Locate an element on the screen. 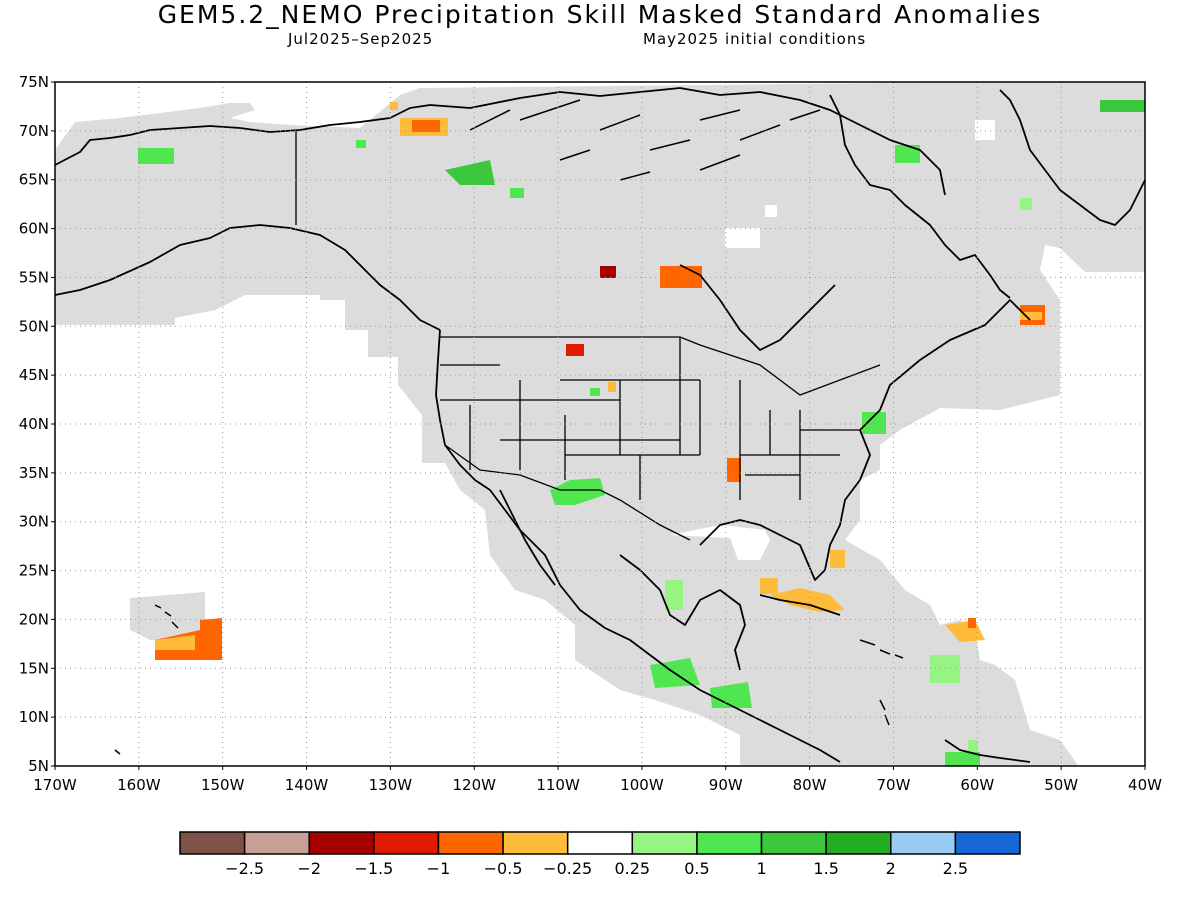 The image size is (1200, 900). colorbar-label: 2 is located at coordinates (891, 868).